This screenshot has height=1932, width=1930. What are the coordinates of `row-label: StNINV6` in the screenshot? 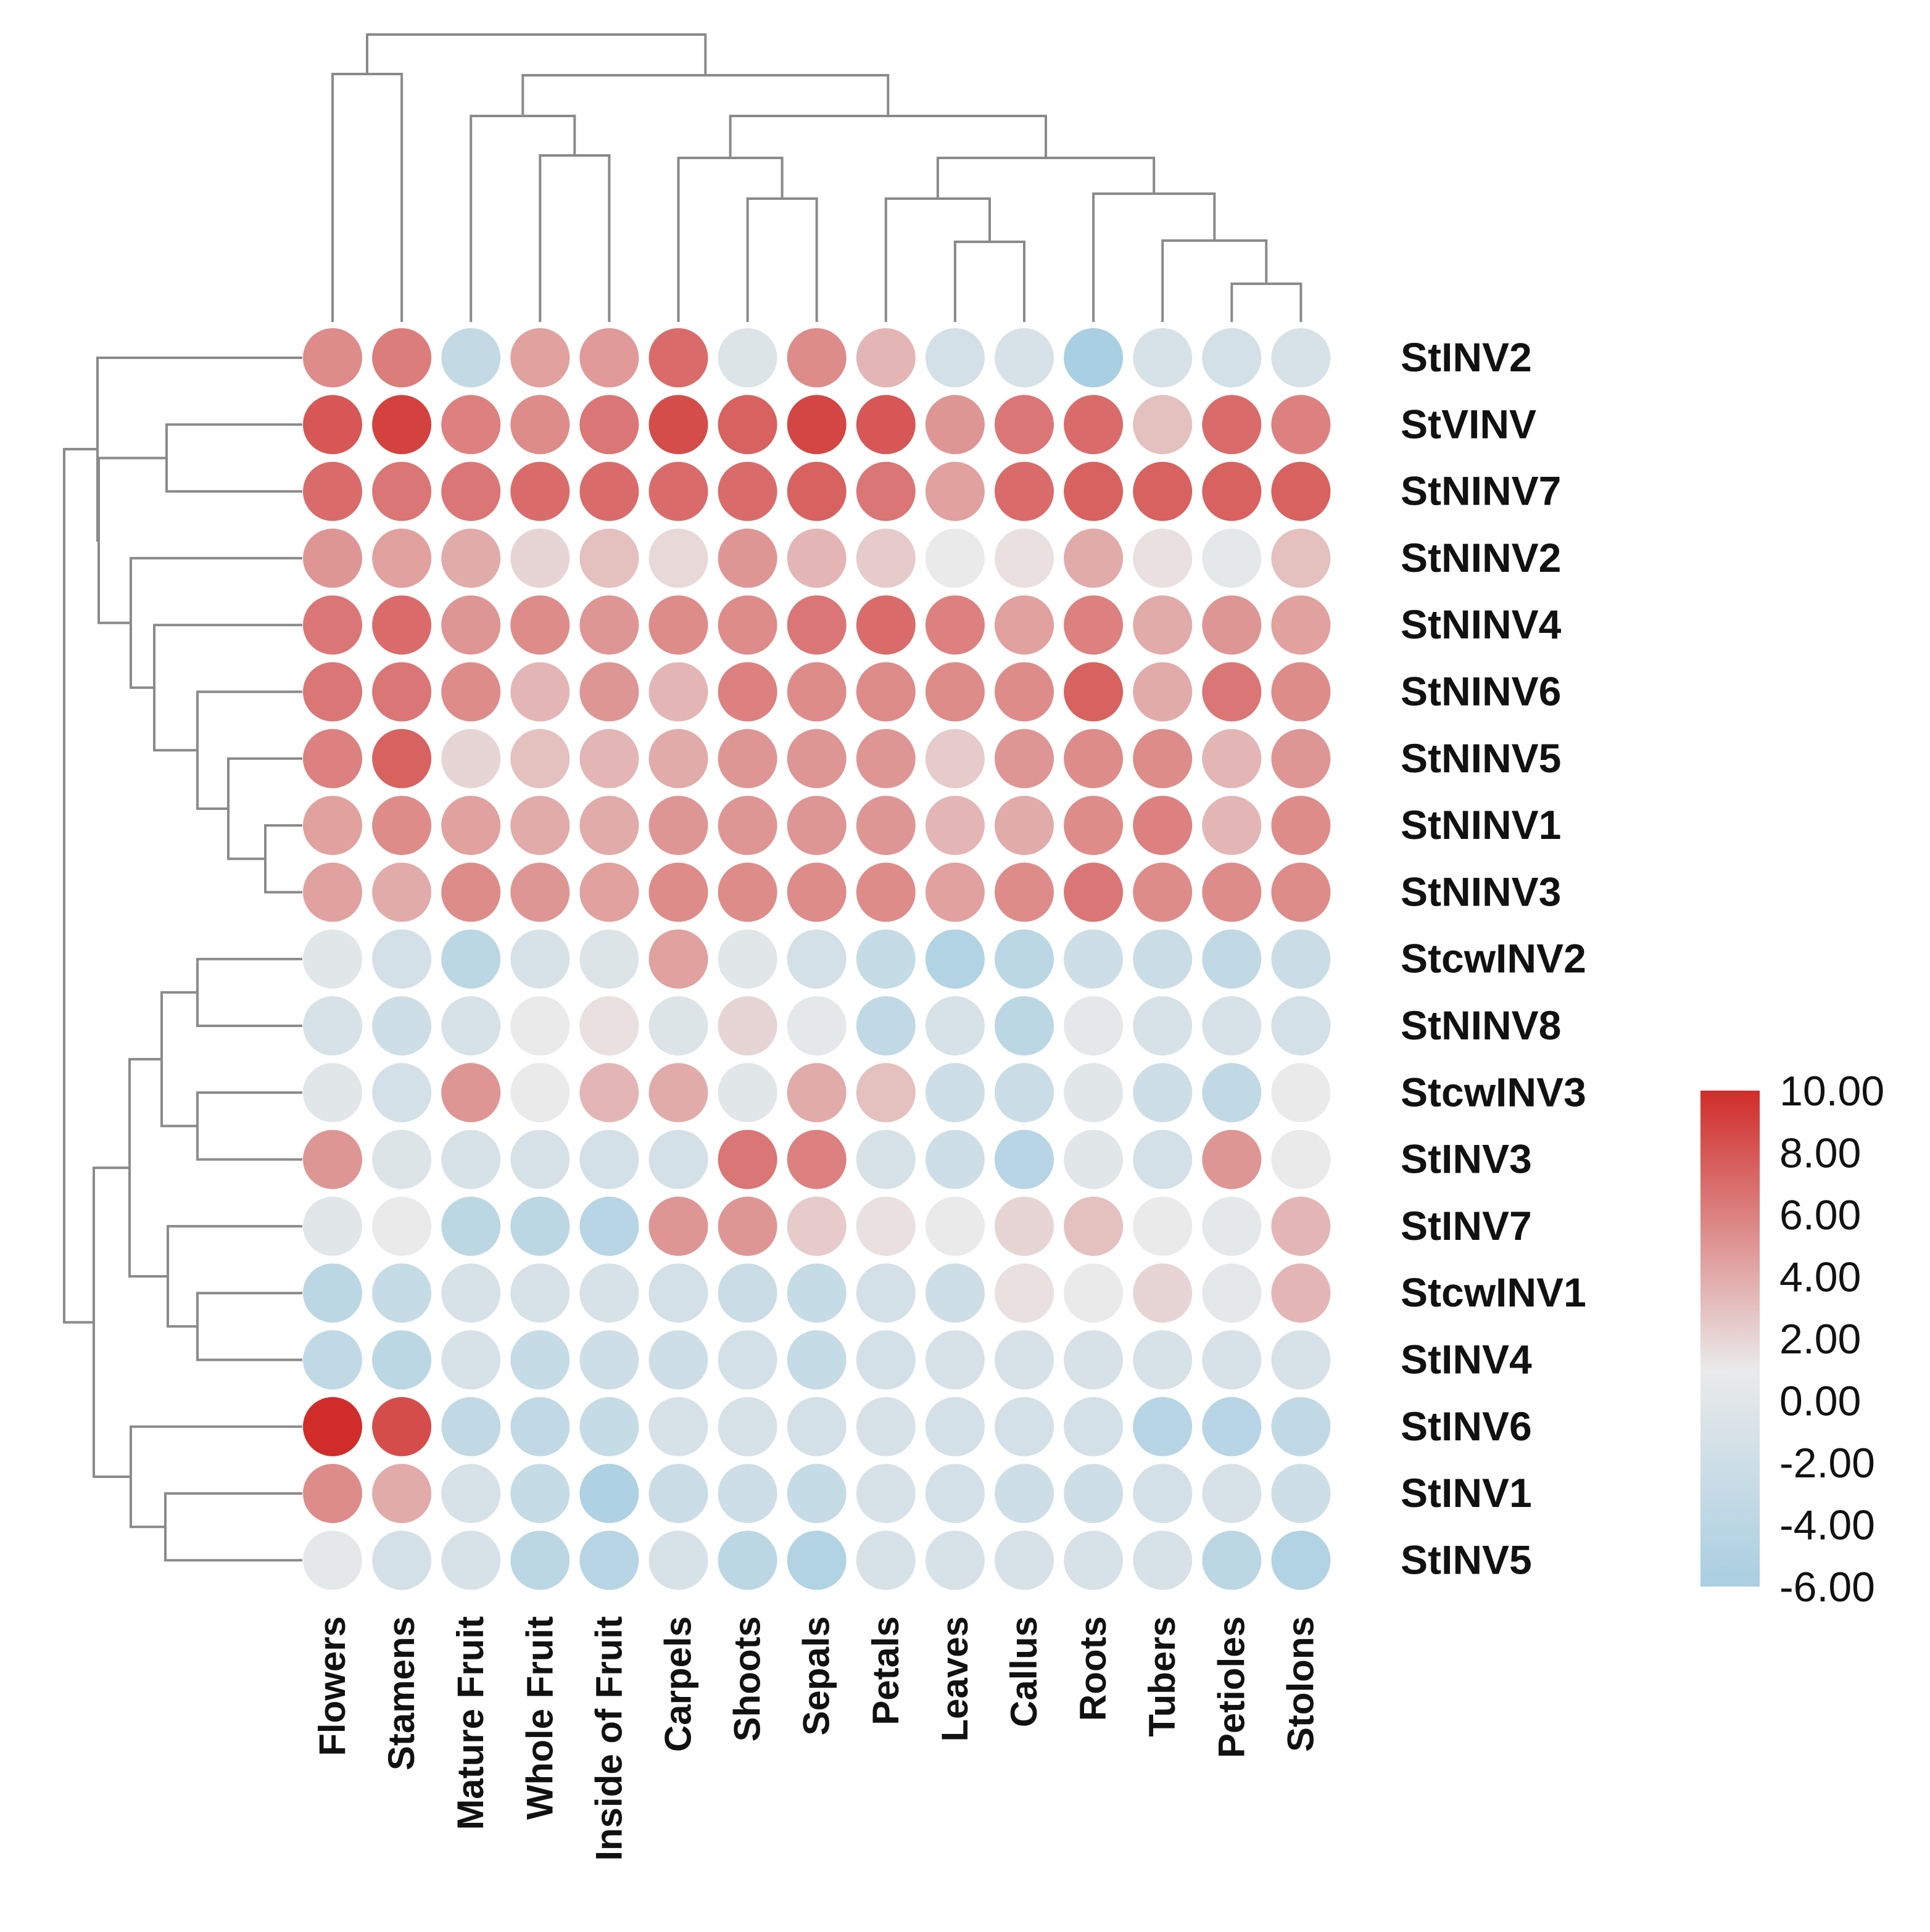 It's located at (1481, 691).